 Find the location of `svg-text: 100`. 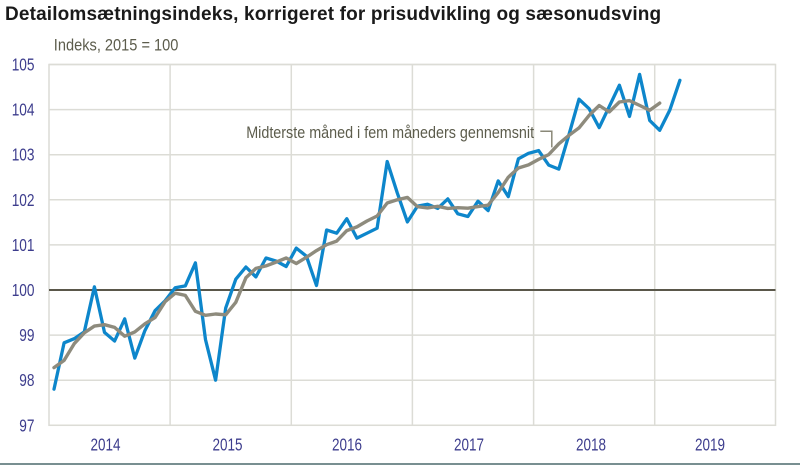

svg-text: 100 is located at coordinates (23, 290).